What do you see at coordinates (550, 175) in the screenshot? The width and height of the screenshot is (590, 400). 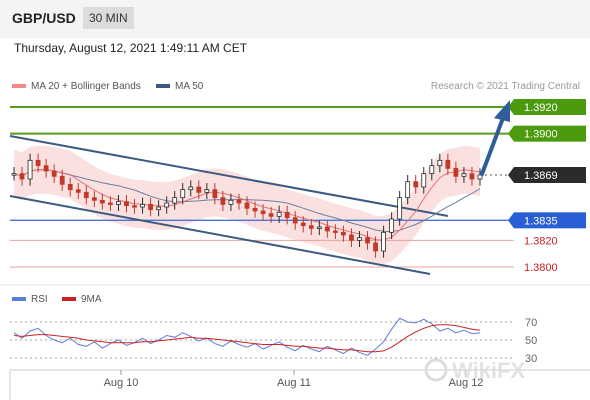 I see `level-badge-1.3869` at bounding box center [550, 175].